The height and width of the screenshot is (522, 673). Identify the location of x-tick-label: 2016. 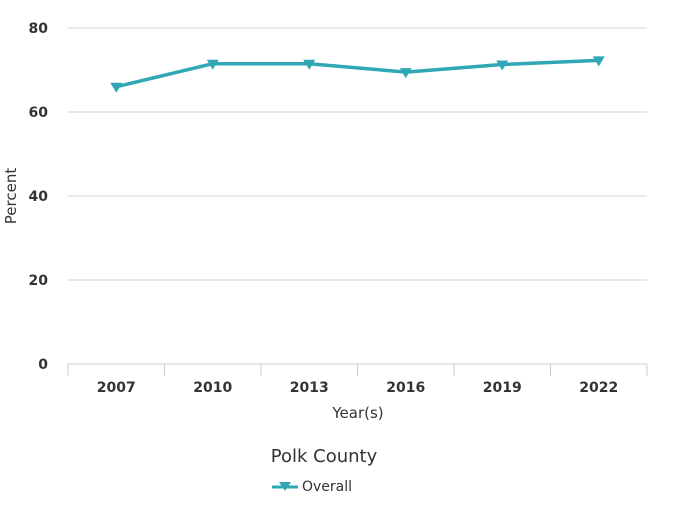
(405, 388).